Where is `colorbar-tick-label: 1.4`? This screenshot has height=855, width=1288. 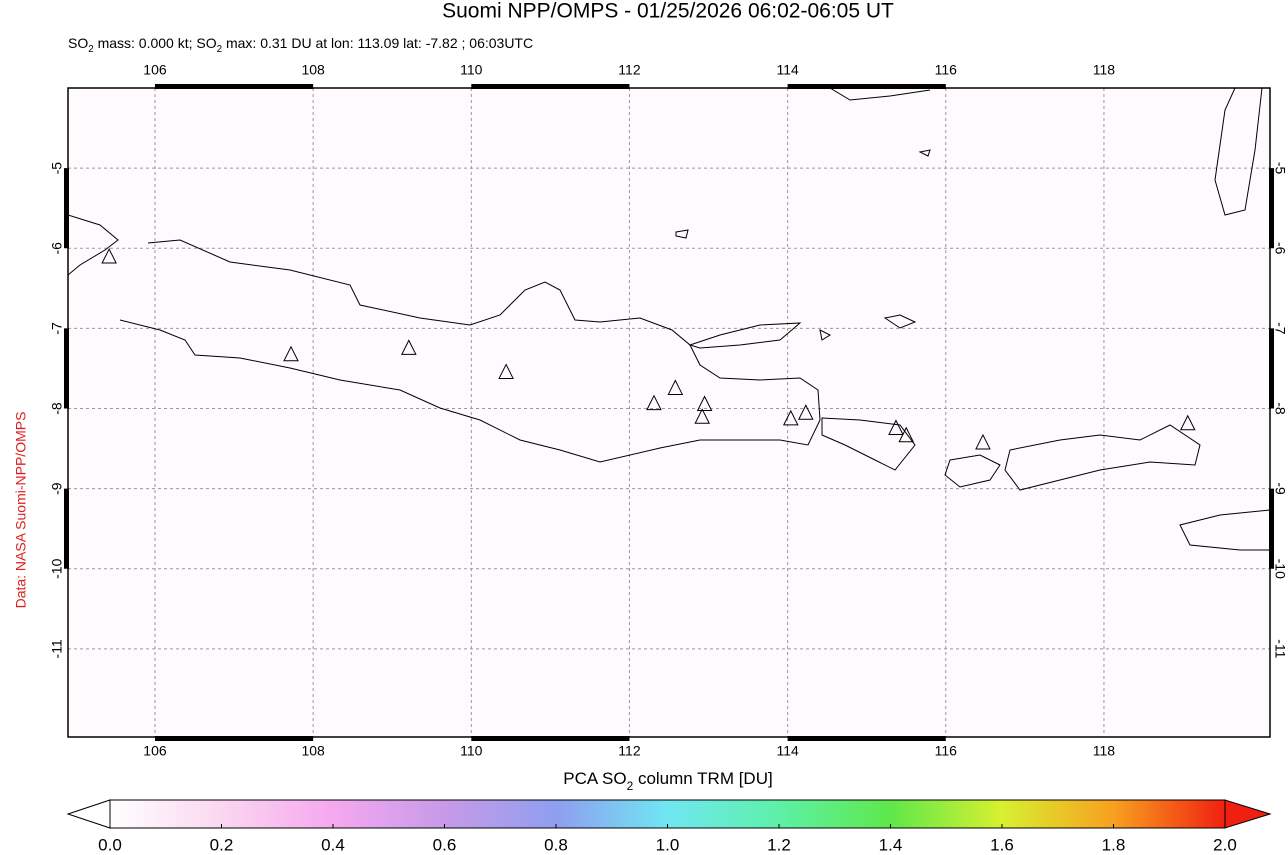
colorbar-tick-label: 1.4 is located at coordinates (891, 844).